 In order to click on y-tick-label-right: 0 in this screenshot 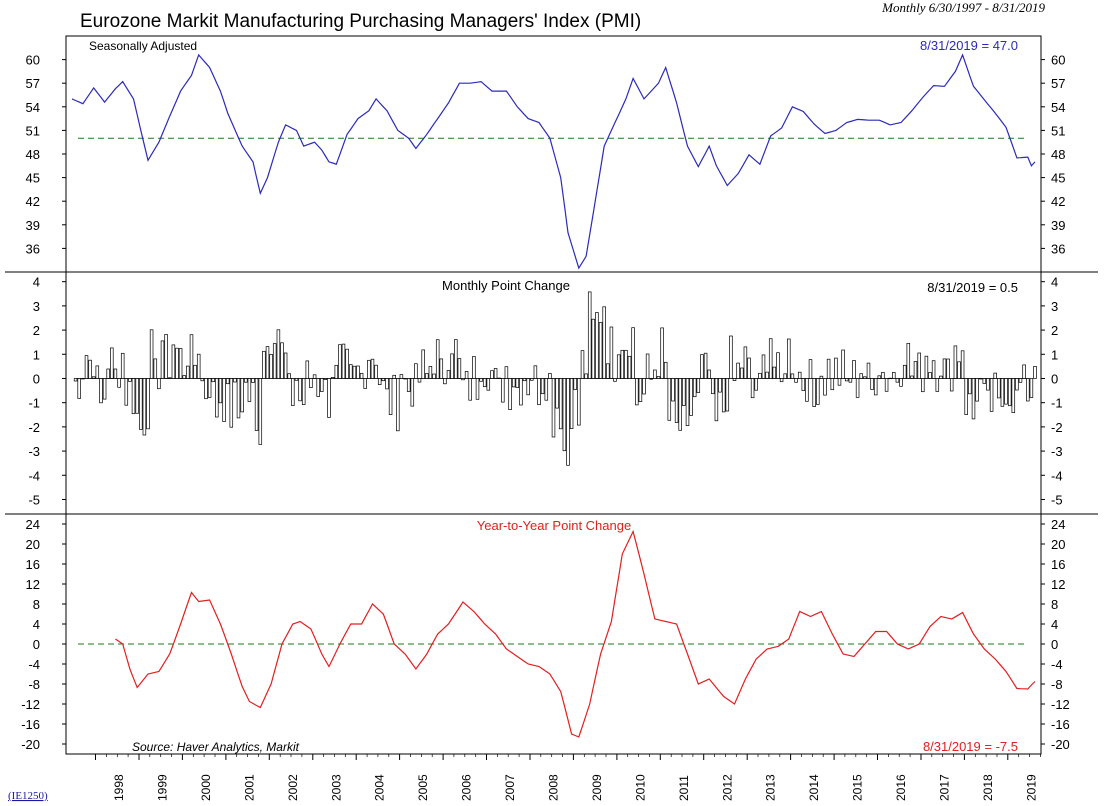, I will do `click(1054, 378)`.